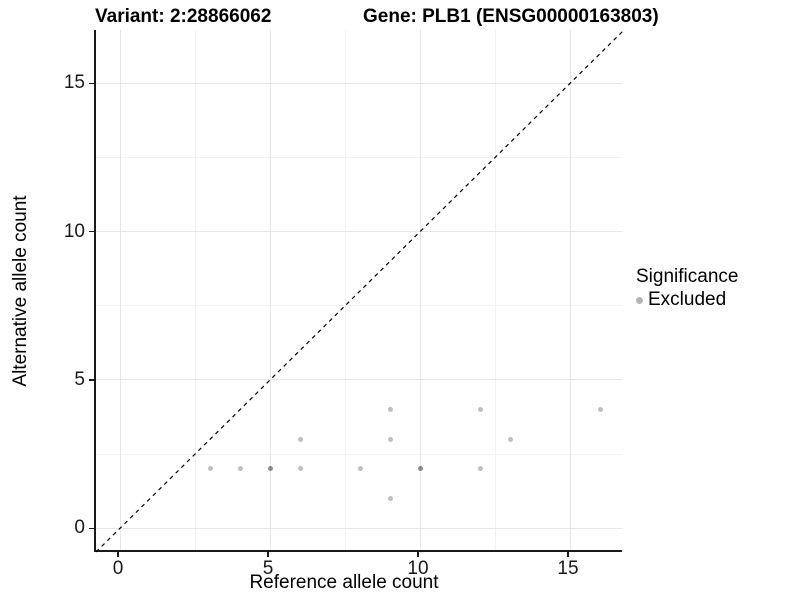 Image resolution: width=800 pixels, height=600 pixels. What do you see at coordinates (79, 379) in the screenshot?
I see `y-tick-label: 5` at bounding box center [79, 379].